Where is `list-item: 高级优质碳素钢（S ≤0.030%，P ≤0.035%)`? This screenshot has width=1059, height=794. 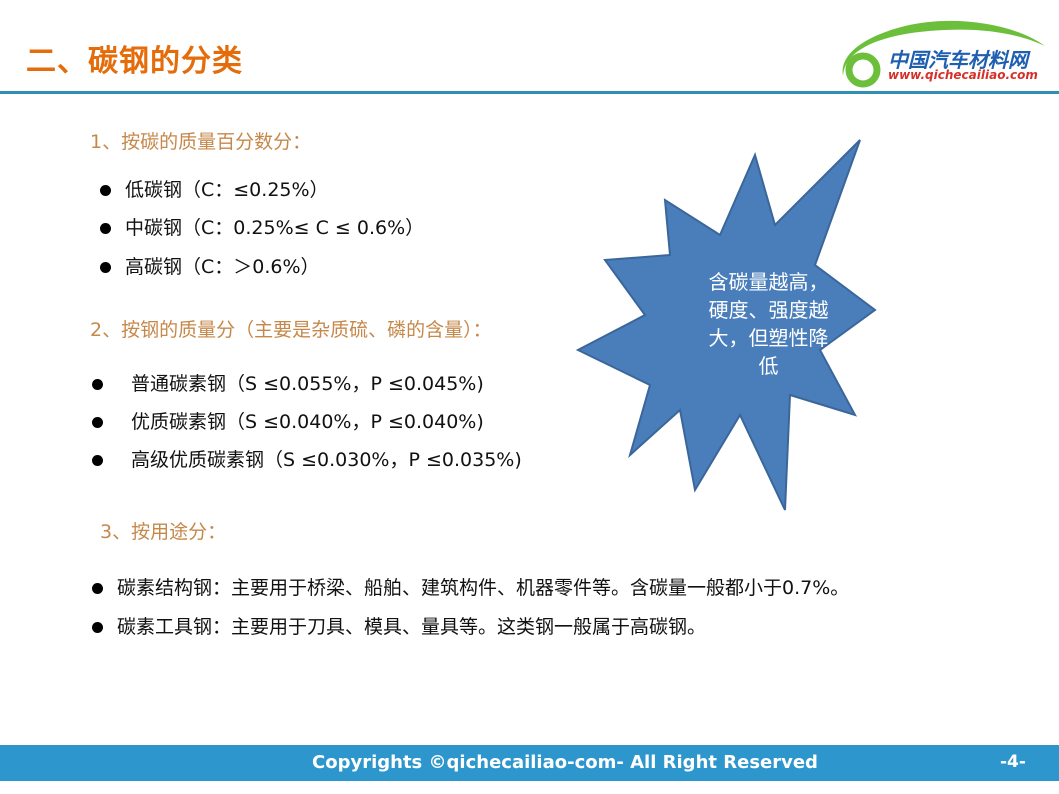
list-item: 高级优质碳素钢（S ≤0.030%，P ≤0.035%) is located at coordinates (307, 458).